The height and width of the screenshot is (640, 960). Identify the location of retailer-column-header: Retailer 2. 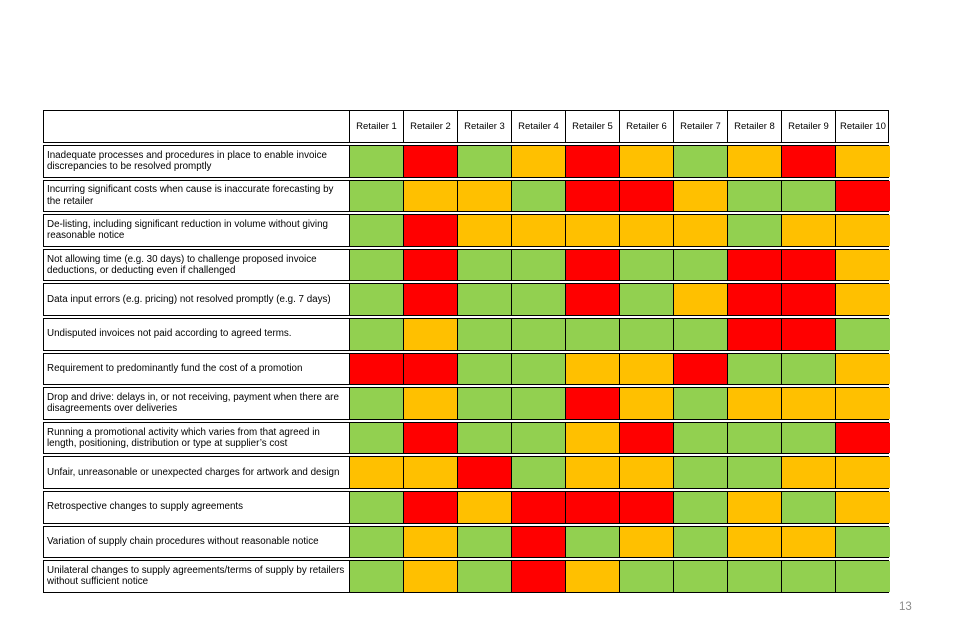
(431, 126).